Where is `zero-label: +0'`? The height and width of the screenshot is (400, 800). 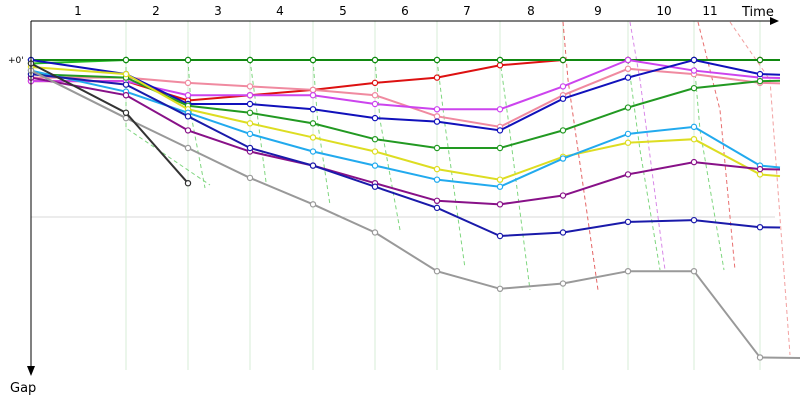
zero-label: +0' is located at coordinates (16, 61).